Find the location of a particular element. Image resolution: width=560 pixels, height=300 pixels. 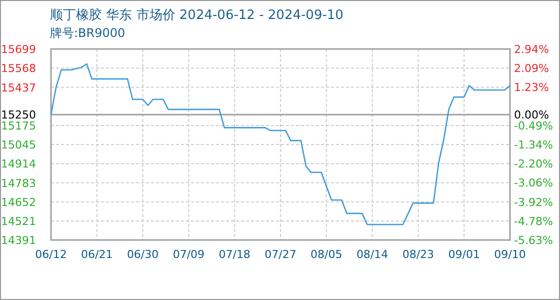

y2-tick-label: 2.94% is located at coordinates (531, 49).